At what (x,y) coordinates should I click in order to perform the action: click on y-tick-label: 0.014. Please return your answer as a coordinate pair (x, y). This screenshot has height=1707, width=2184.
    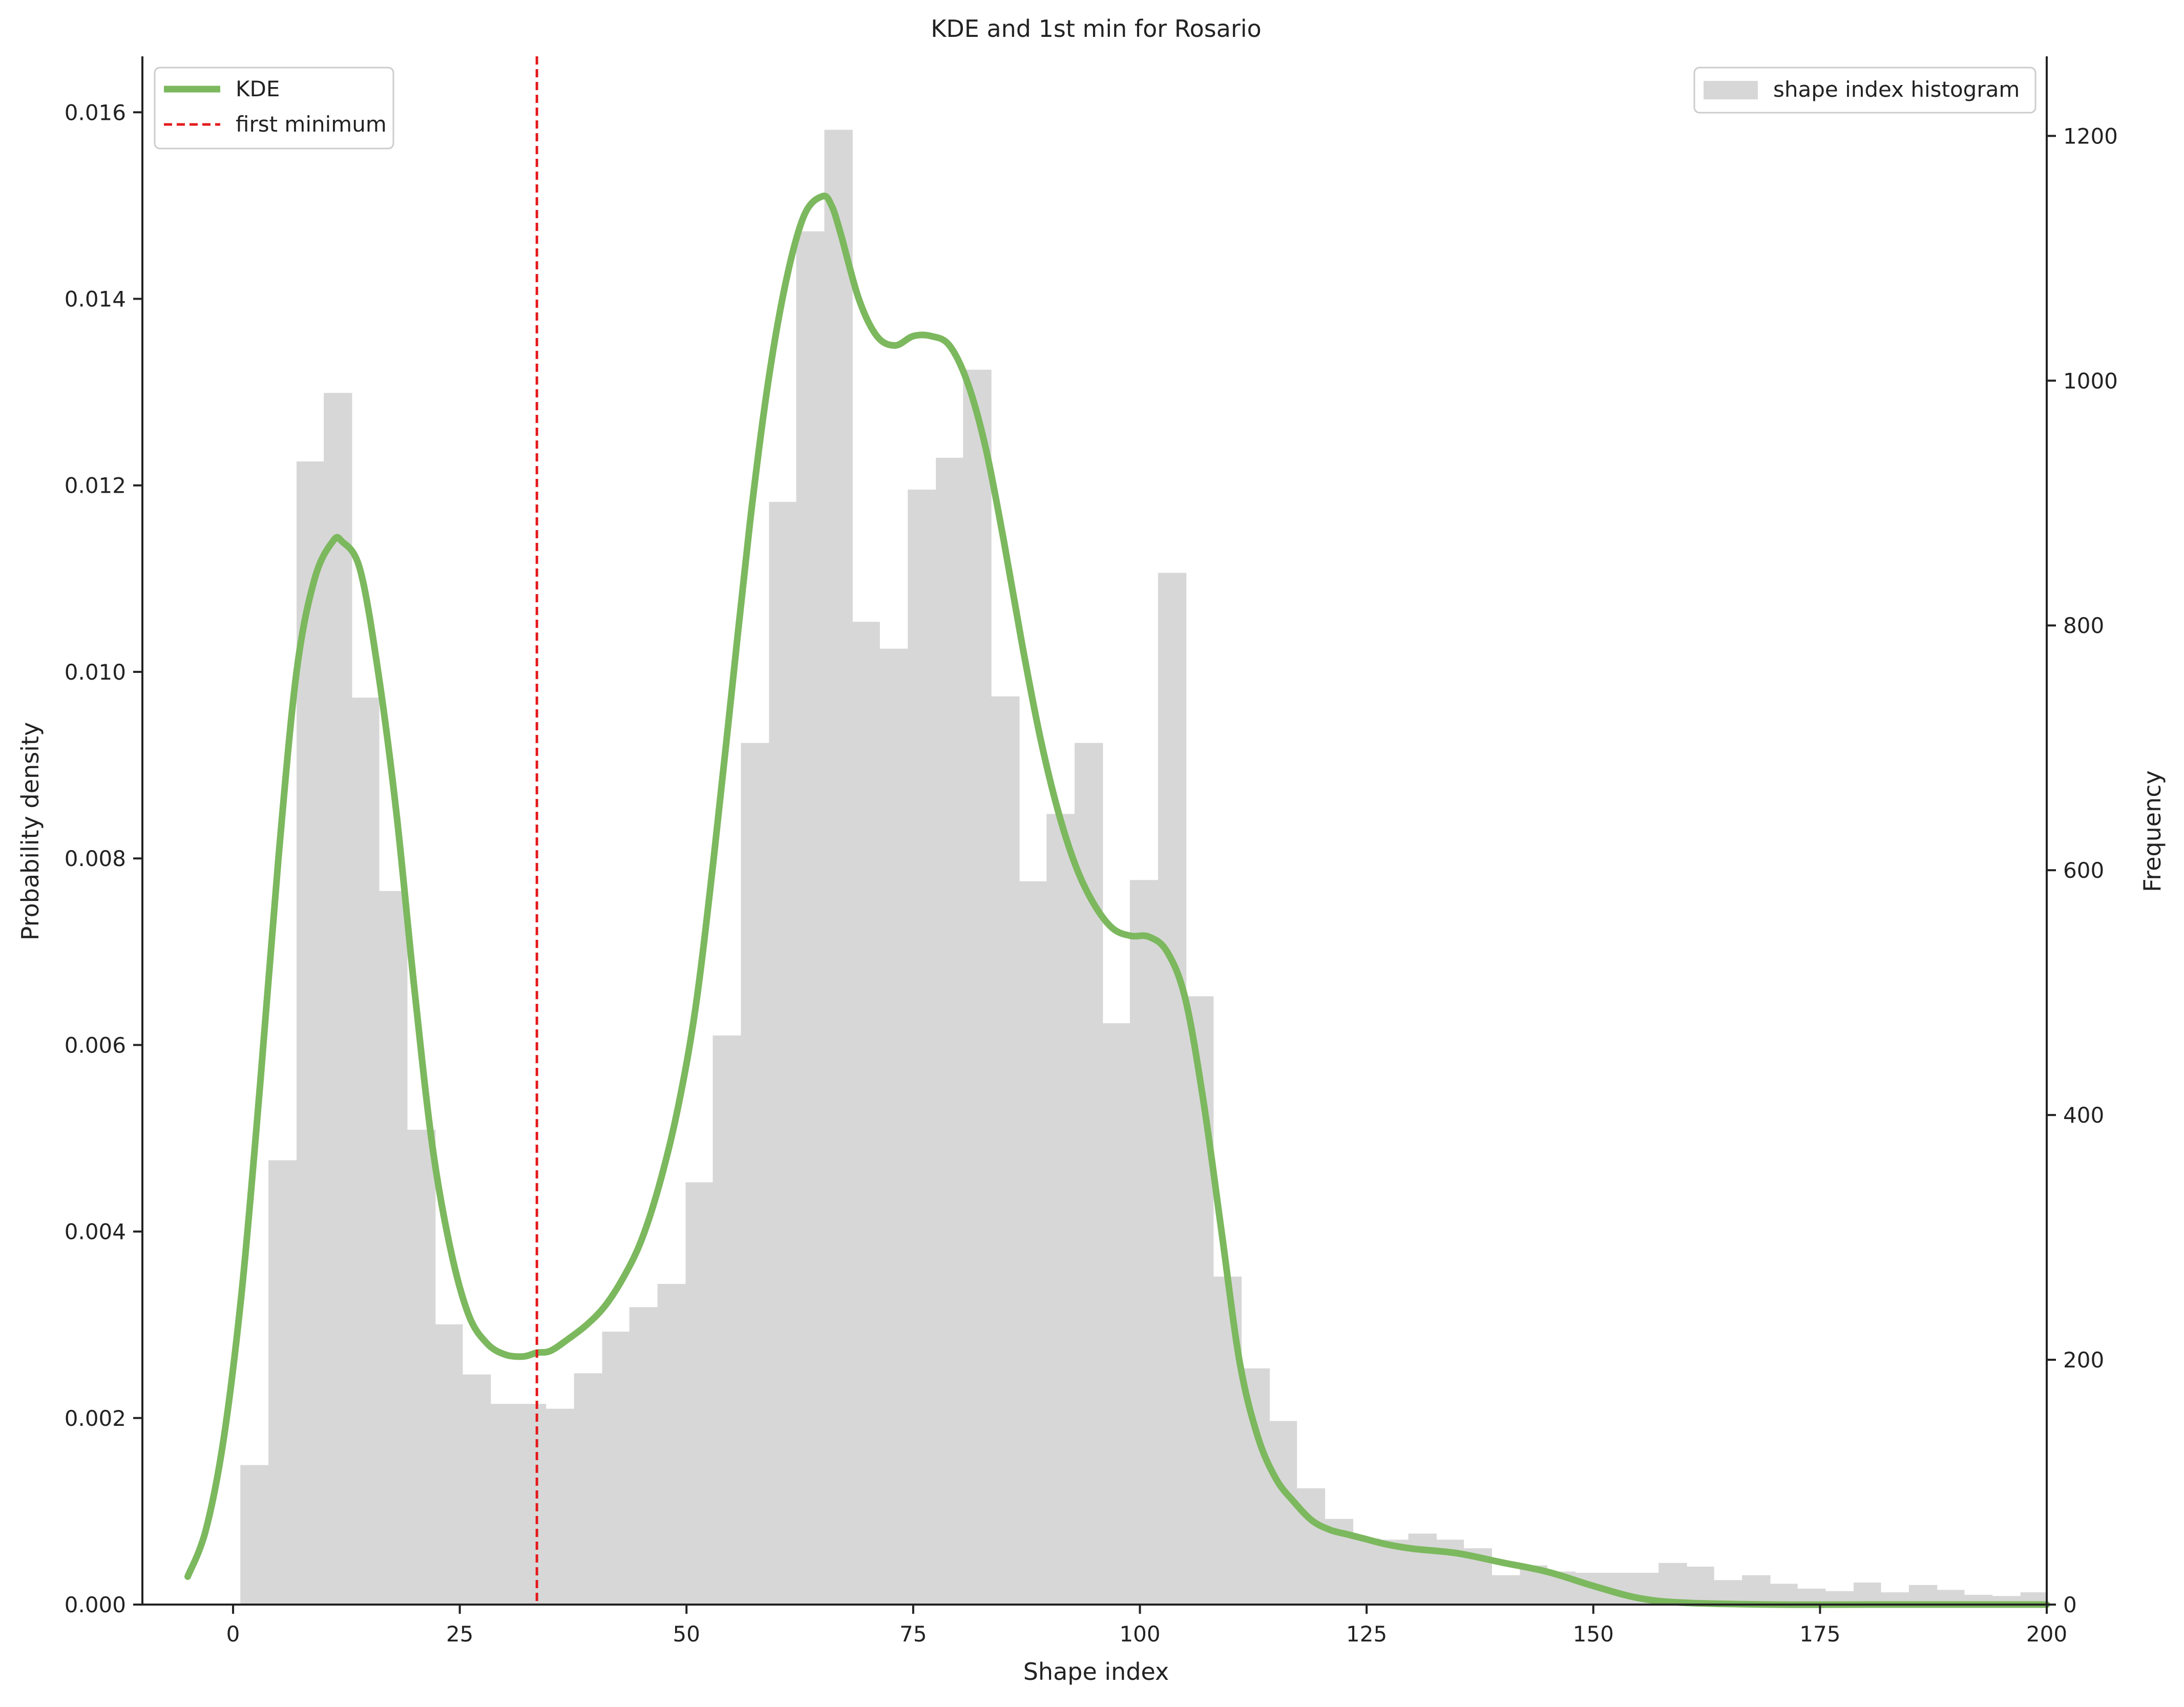
    Looking at the image, I should click on (95, 298).